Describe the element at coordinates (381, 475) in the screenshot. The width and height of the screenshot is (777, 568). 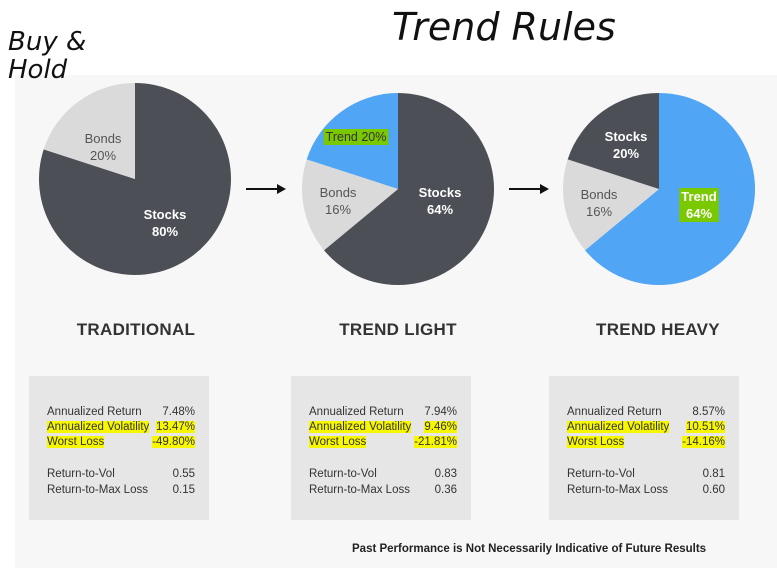
I see `stat-row: Return-to-Vol 0.83` at that location.